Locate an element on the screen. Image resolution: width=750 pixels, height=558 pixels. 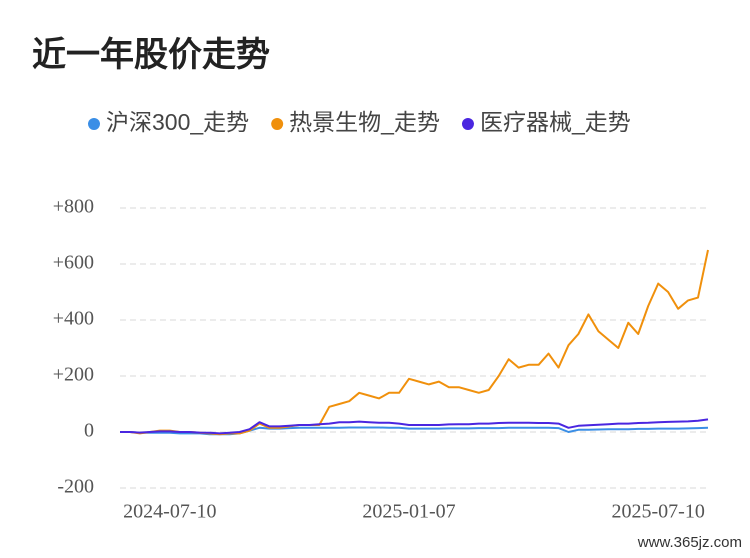
x-tick-label: 2025-01-07 is located at coordinates (408, 512).